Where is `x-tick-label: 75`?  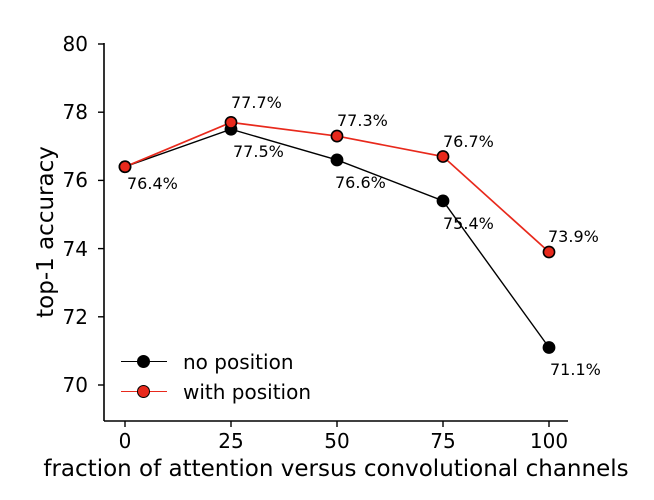
x-tick-label: 75 is located at coordinates (443, 441).